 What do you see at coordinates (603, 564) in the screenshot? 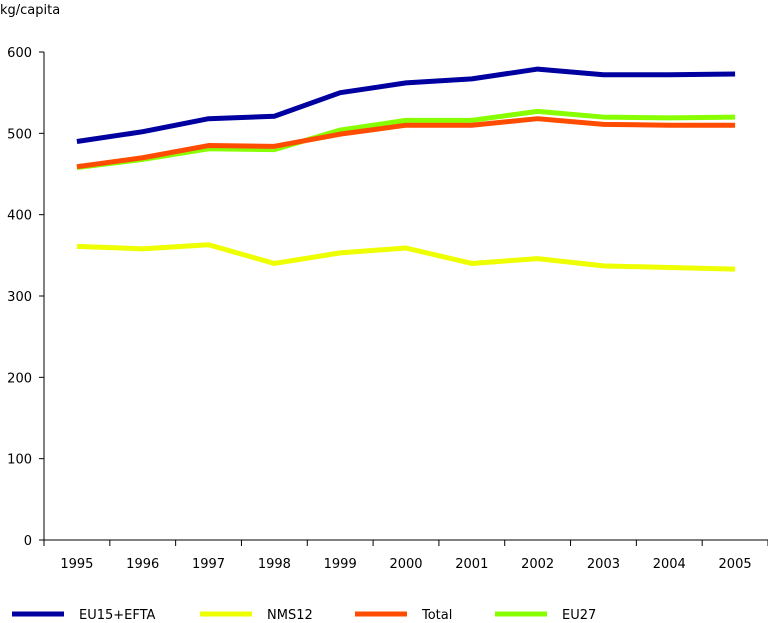
I see `x-tick-label: 2003` at bounding box center [603, 564].